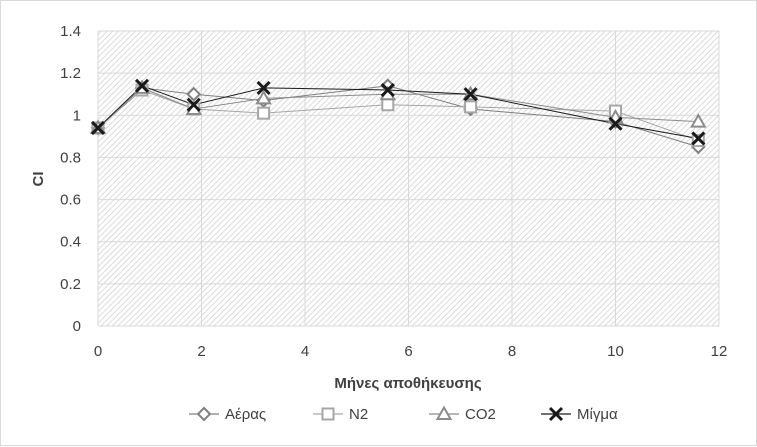  Describe the element at coordinates (77, 326) in the screenshot. I see `y-tick-label: 0` at that location.